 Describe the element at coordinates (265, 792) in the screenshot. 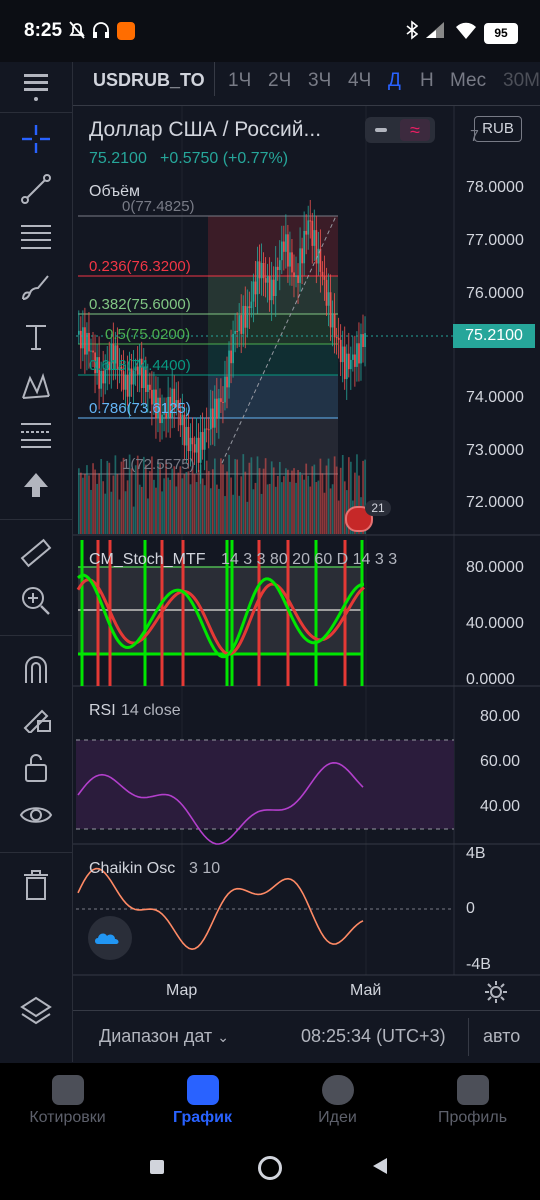

I see `rsi-pane` at that location.